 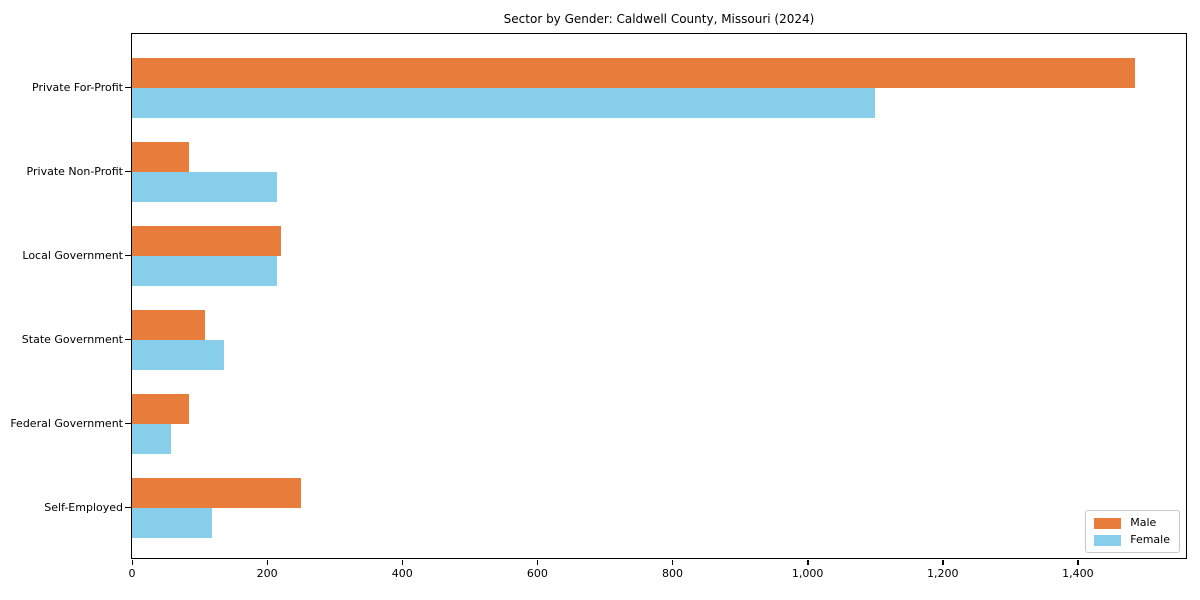 What do you see at coordinates (66, 423) in the screenshot?
I see `ytick-label: Federal Government` at bounding box center [66, 423].